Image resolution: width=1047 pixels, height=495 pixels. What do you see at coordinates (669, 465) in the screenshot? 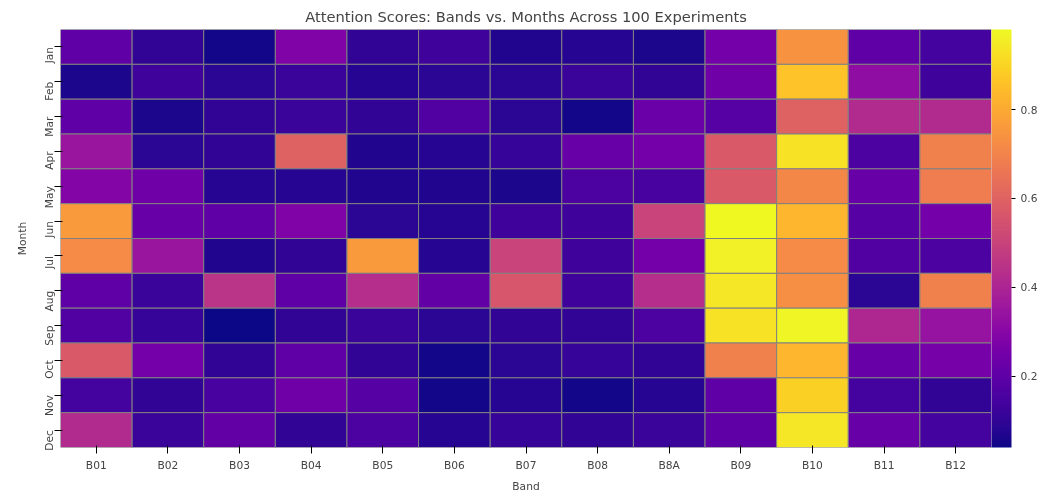
I see `x-tick-label: B8A` at bounding box center [669, 465].